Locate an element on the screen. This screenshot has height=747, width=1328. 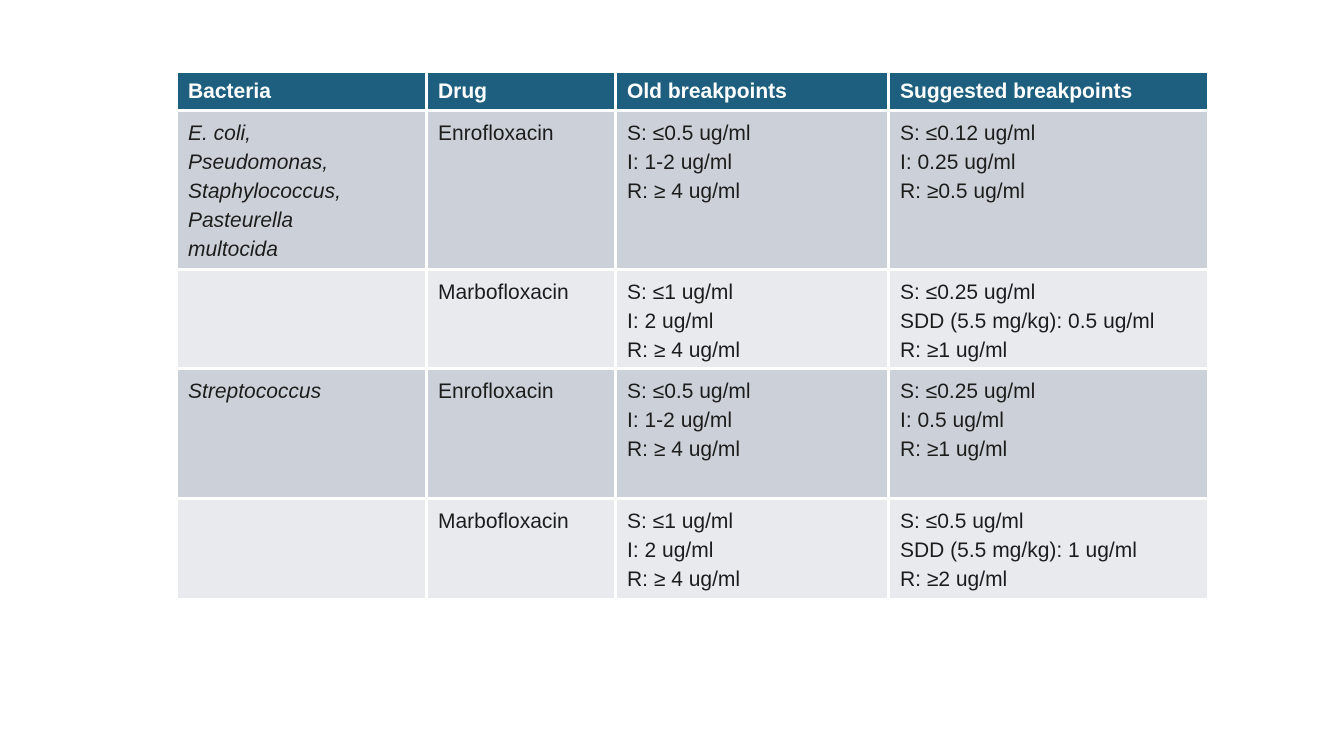
breakpoint-line: I: 0.25 ug/ml is located at coordinates (958, 162).